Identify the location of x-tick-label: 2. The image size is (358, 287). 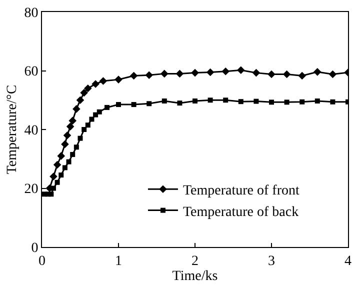
(195, 261).